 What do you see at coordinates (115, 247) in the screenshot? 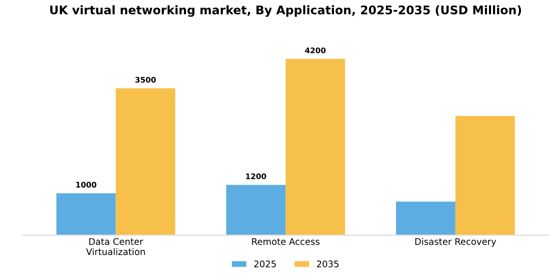
I see `x-tick-label: Data Center Virtualization` at bounding box center [115, 247].